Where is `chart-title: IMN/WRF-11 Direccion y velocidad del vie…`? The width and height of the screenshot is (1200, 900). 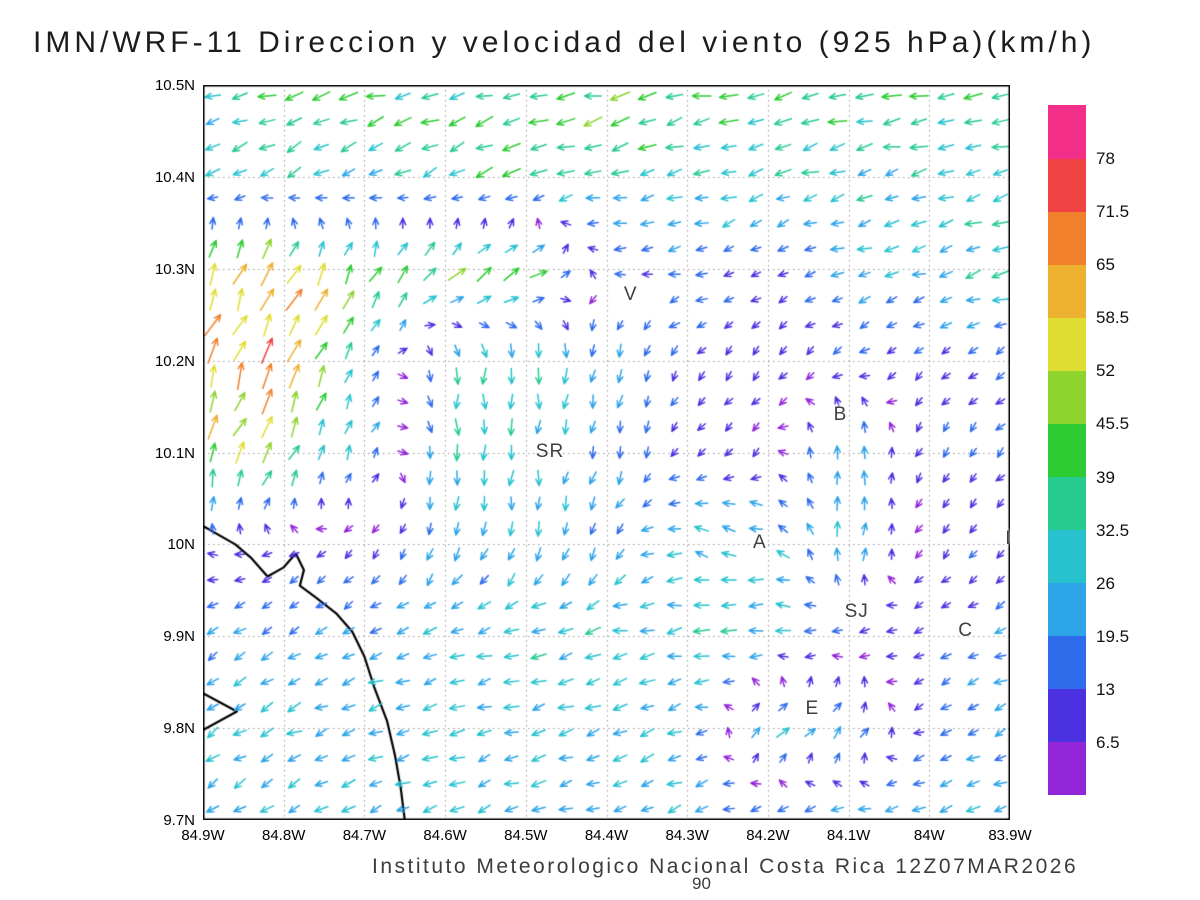
chart-title: IMN/WRF-11 Direccion y velocidad del vie… is located at coordinates (564, 42).